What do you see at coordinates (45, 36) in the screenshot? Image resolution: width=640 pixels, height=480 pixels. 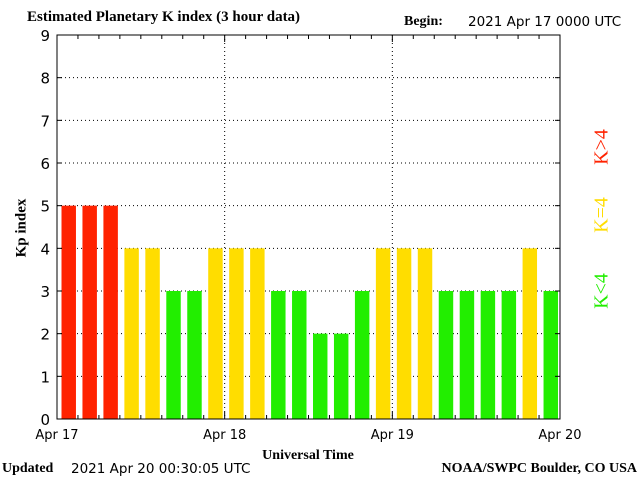 I see `y-tick-label: 9` at bounding box center [45, 36].